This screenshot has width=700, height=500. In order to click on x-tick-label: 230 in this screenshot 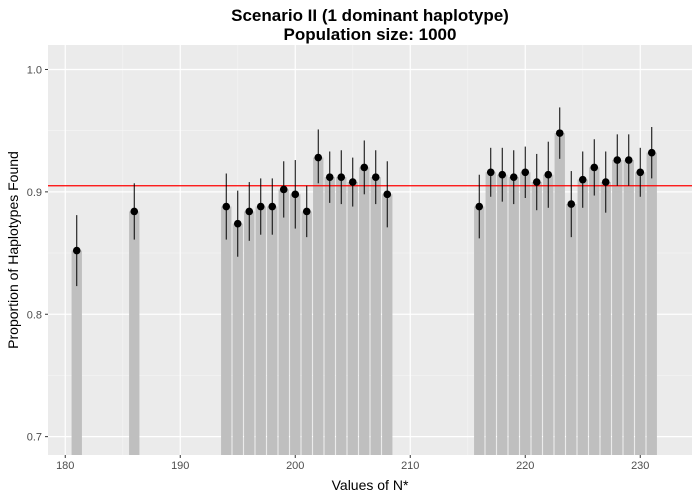, I will do `click(640, 466)`.